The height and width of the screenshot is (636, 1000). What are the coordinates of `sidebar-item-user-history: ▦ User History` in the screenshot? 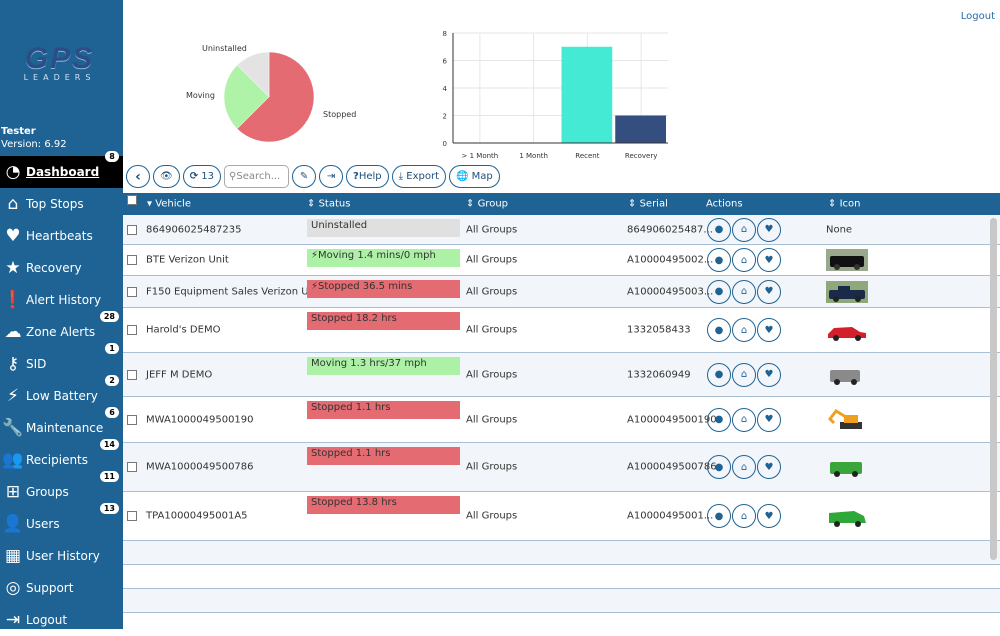 It's located at (61, 556).